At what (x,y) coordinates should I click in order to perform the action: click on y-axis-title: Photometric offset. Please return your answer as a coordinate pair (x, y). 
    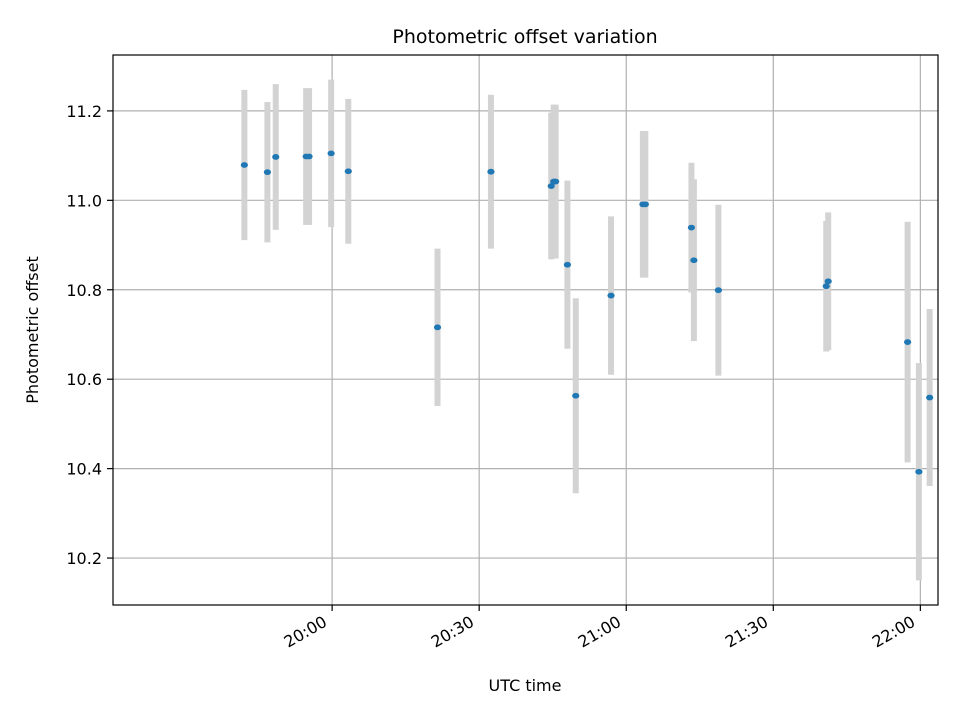
    Looking at the image, I should click on (32, 330).